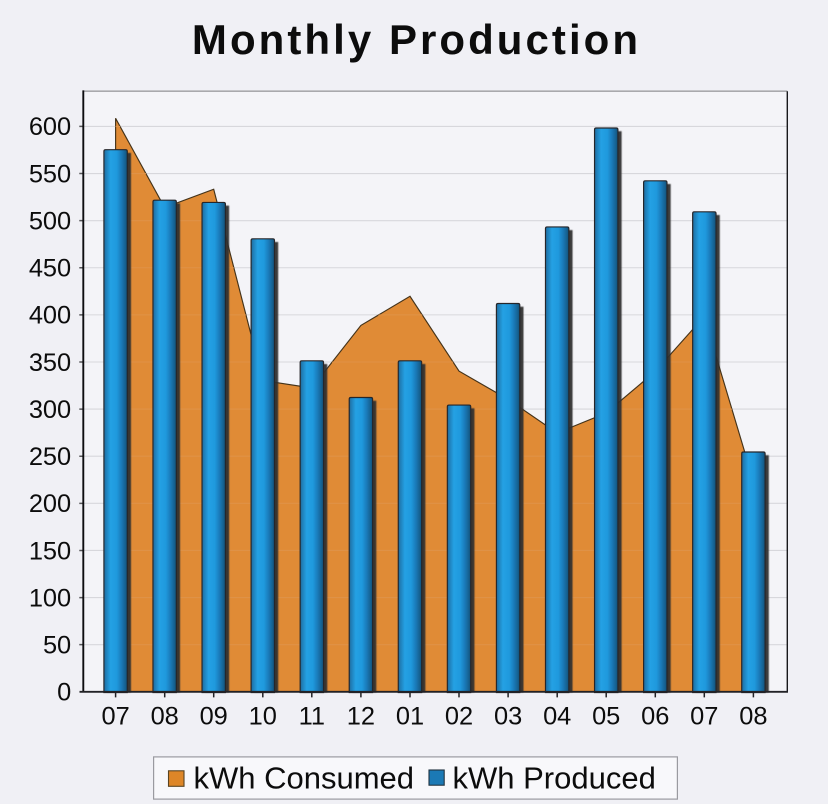 The width and height of the screenshot is (828, 804). Describe the element at coordinates (361, 717) in the screenshot. I see `svg-text: 12` at that location.